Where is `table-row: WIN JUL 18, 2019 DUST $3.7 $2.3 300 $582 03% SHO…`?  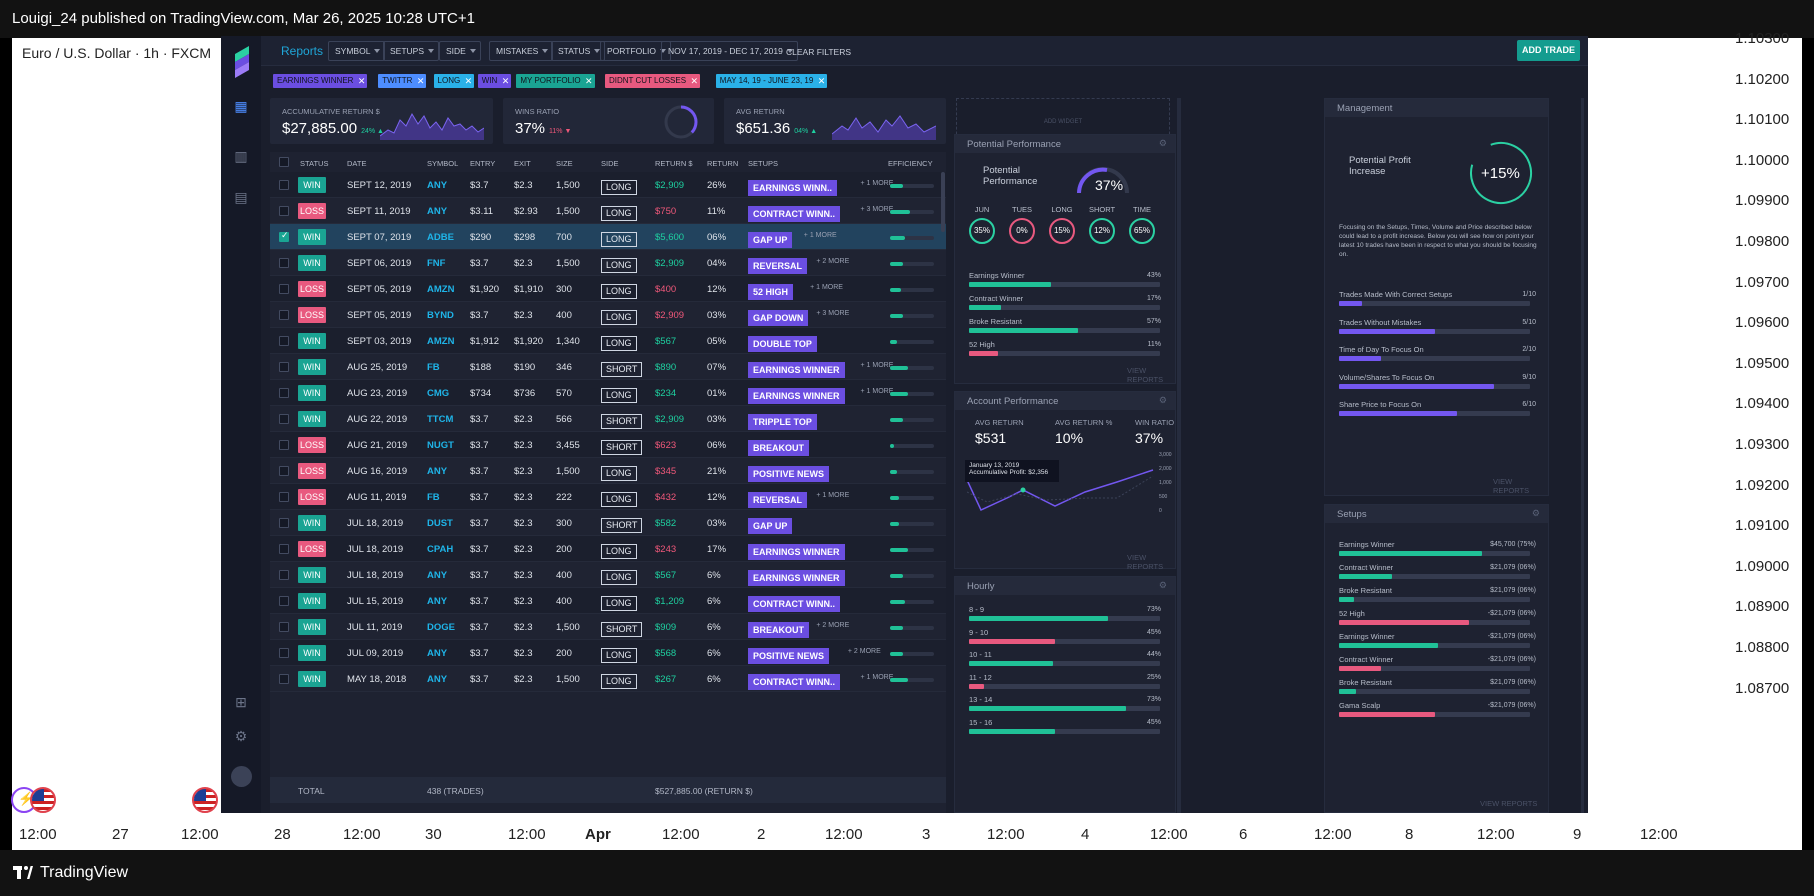
table-row: WIN JUL 18, 2019 DUST $3.7 $2.3 300 $582 03% SHO… is located at coordinates (608, 523).